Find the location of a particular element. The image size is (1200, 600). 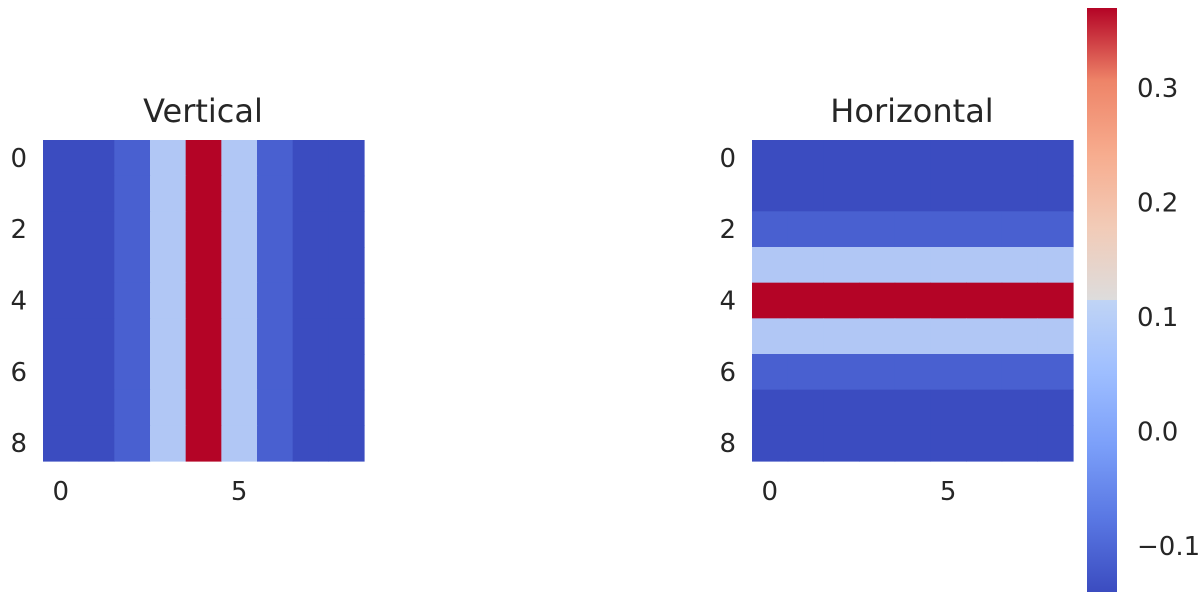

colorbar-gradient is located at coordinates (1102, 300).